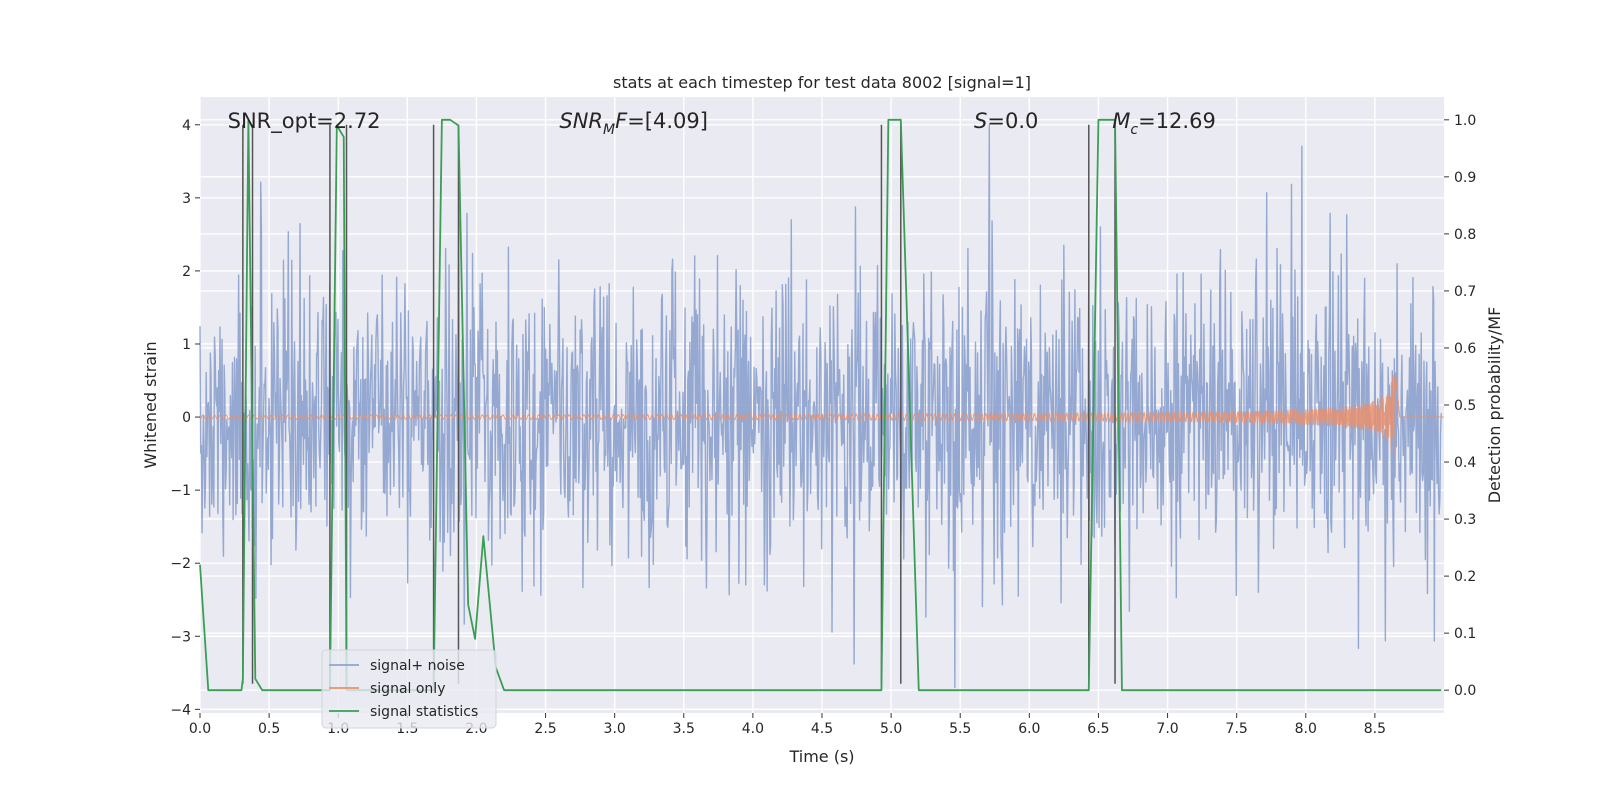 Image resolution: width=1600 pixels, height=804 pixels. What do you see at coordinates (753, 729) in the screenshot?
I see `x-tick-label-8: 4.0` at bounding box center [753, 729].